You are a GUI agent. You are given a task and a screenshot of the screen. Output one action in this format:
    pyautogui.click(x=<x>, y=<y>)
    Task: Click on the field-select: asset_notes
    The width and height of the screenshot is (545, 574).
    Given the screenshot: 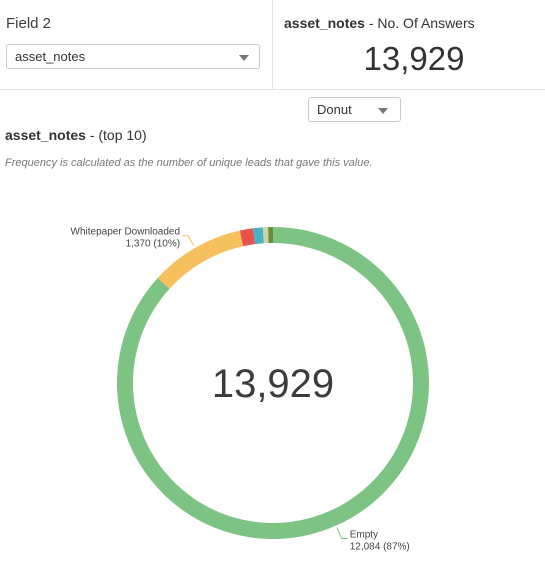 What is the action you would take?
    pyautogui.click(x=133, y=56)
    